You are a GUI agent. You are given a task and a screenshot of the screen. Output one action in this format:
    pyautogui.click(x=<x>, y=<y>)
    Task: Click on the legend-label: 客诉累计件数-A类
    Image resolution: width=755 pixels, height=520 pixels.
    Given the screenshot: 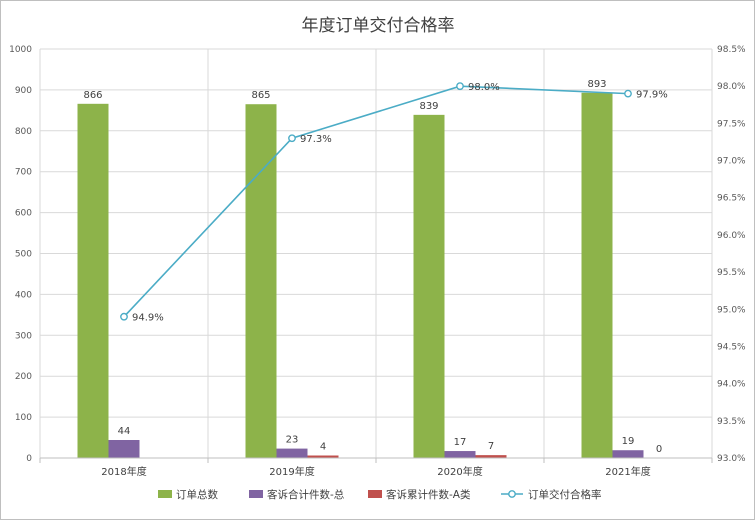 What is the action you would take?
    pyautogui.click(x=428, y=494)
    